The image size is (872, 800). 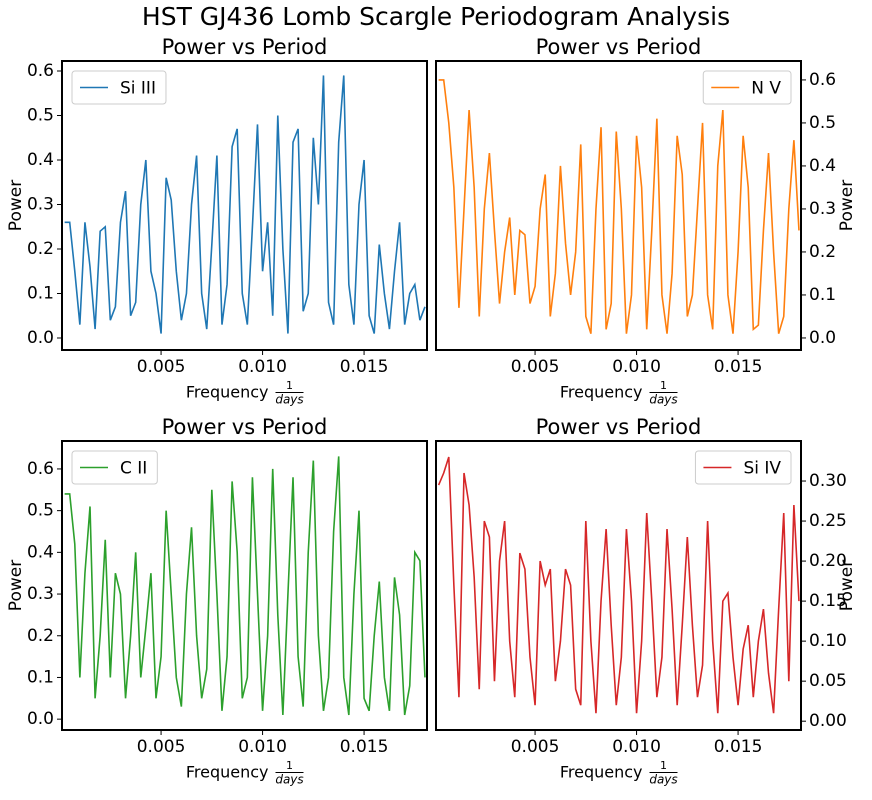 What do you see at coordinates (133, 469) in the screenshot?
I see `legend-label: C II` at bounding box center [133, 469].